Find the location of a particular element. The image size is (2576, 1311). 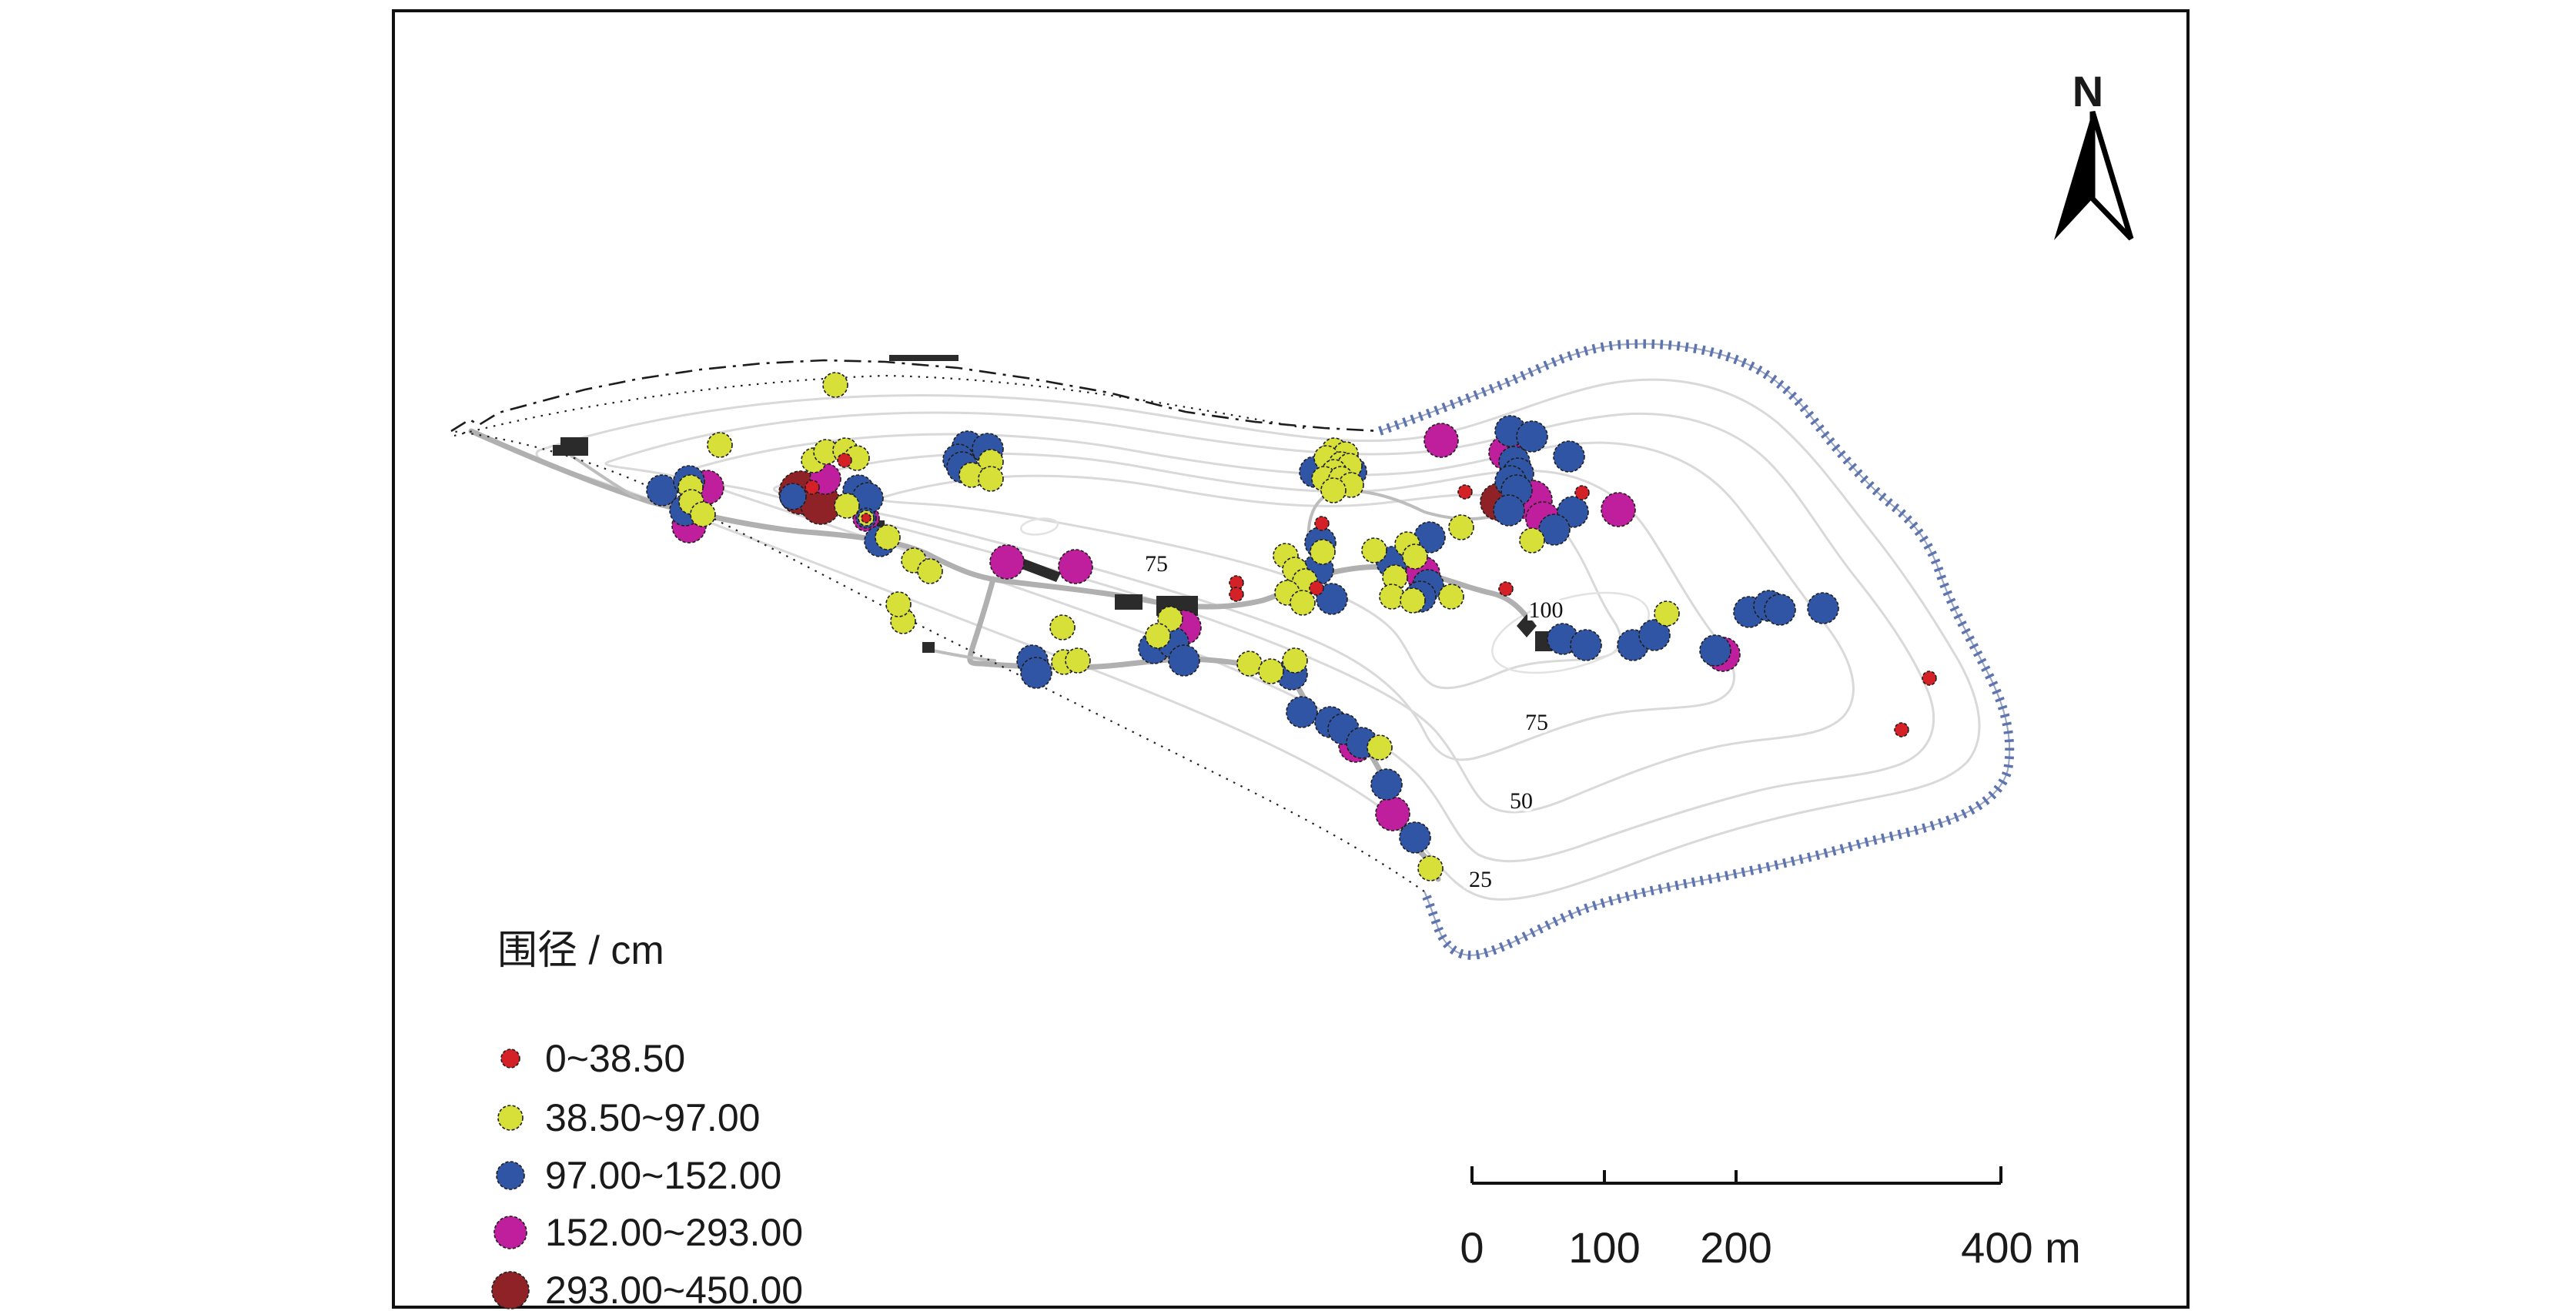

scale-bar-label: 100 is located at coordinates (1604, 1247).